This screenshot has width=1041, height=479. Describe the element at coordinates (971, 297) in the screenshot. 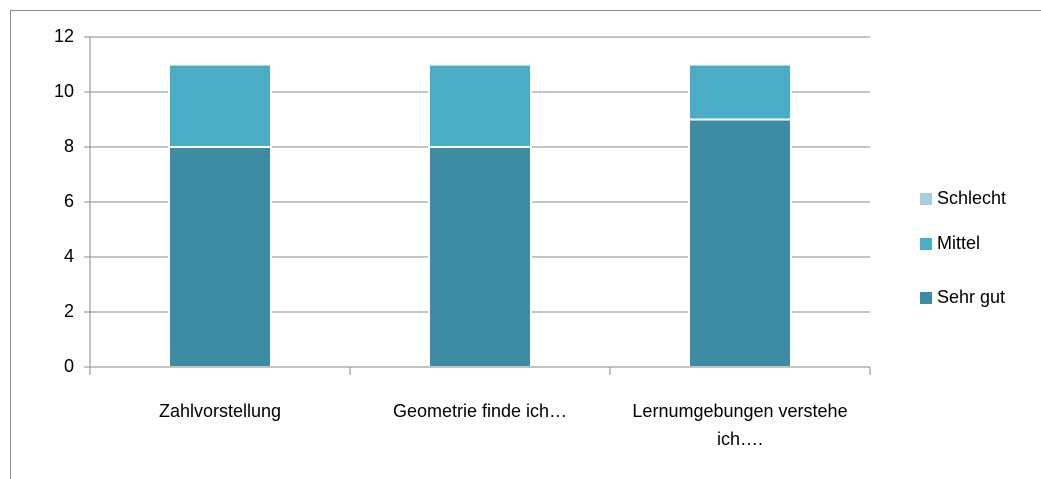

I see `legend-label: Sehr gut` at that location.